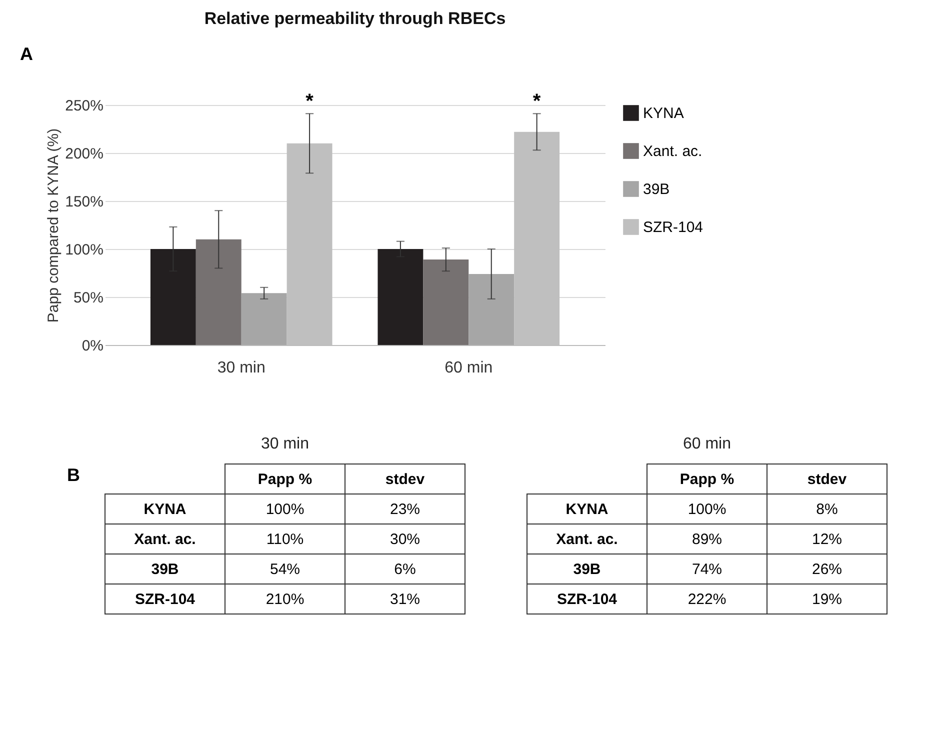  I want to click on legend-label: Xant. ac., so click(672, 151).